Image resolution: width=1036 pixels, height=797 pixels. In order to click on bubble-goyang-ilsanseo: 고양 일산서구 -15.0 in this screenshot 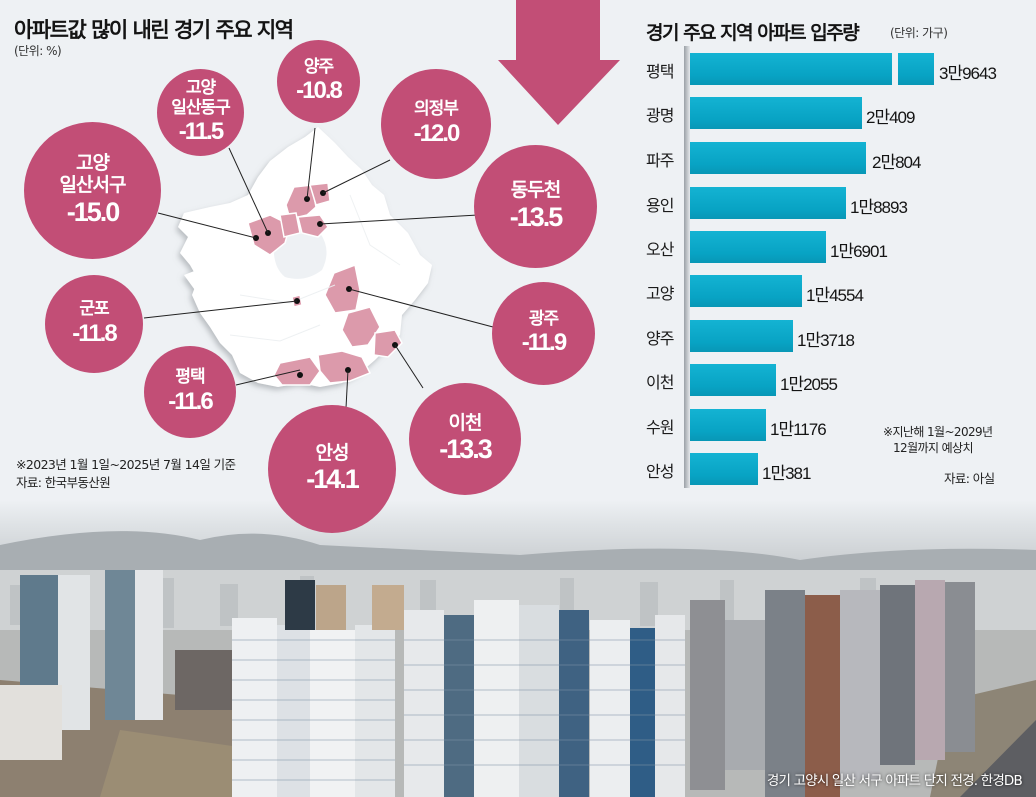, I will do `click(92, 190)`.